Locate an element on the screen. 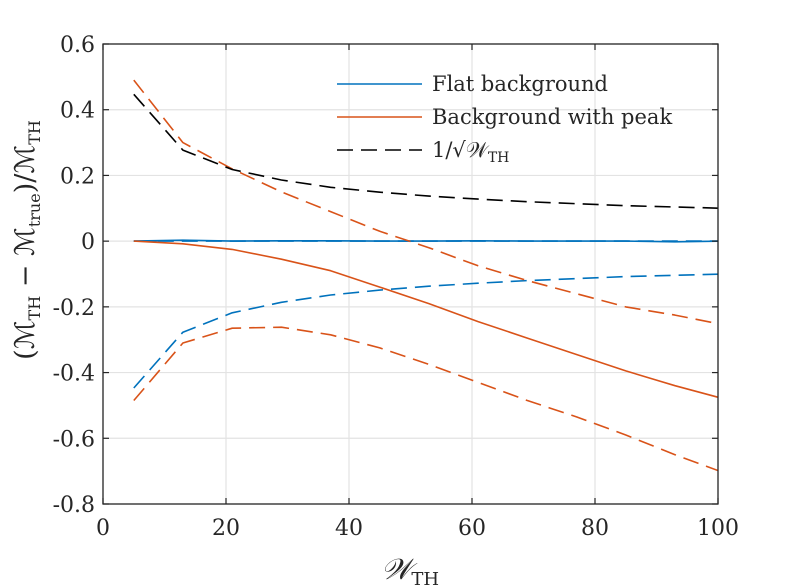 The width and height of the screenshot is (793, 588). y-tick-label: -0.4 is located at coordinates (74, 374).